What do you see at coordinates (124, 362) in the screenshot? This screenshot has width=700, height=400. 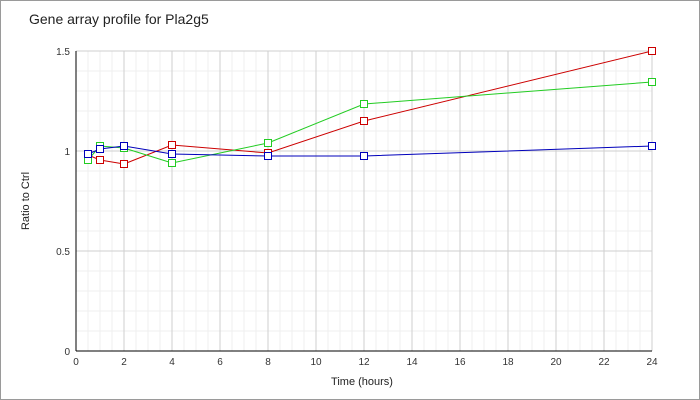 I see `x-tick-label: 2` at bounding box center [124, 362].